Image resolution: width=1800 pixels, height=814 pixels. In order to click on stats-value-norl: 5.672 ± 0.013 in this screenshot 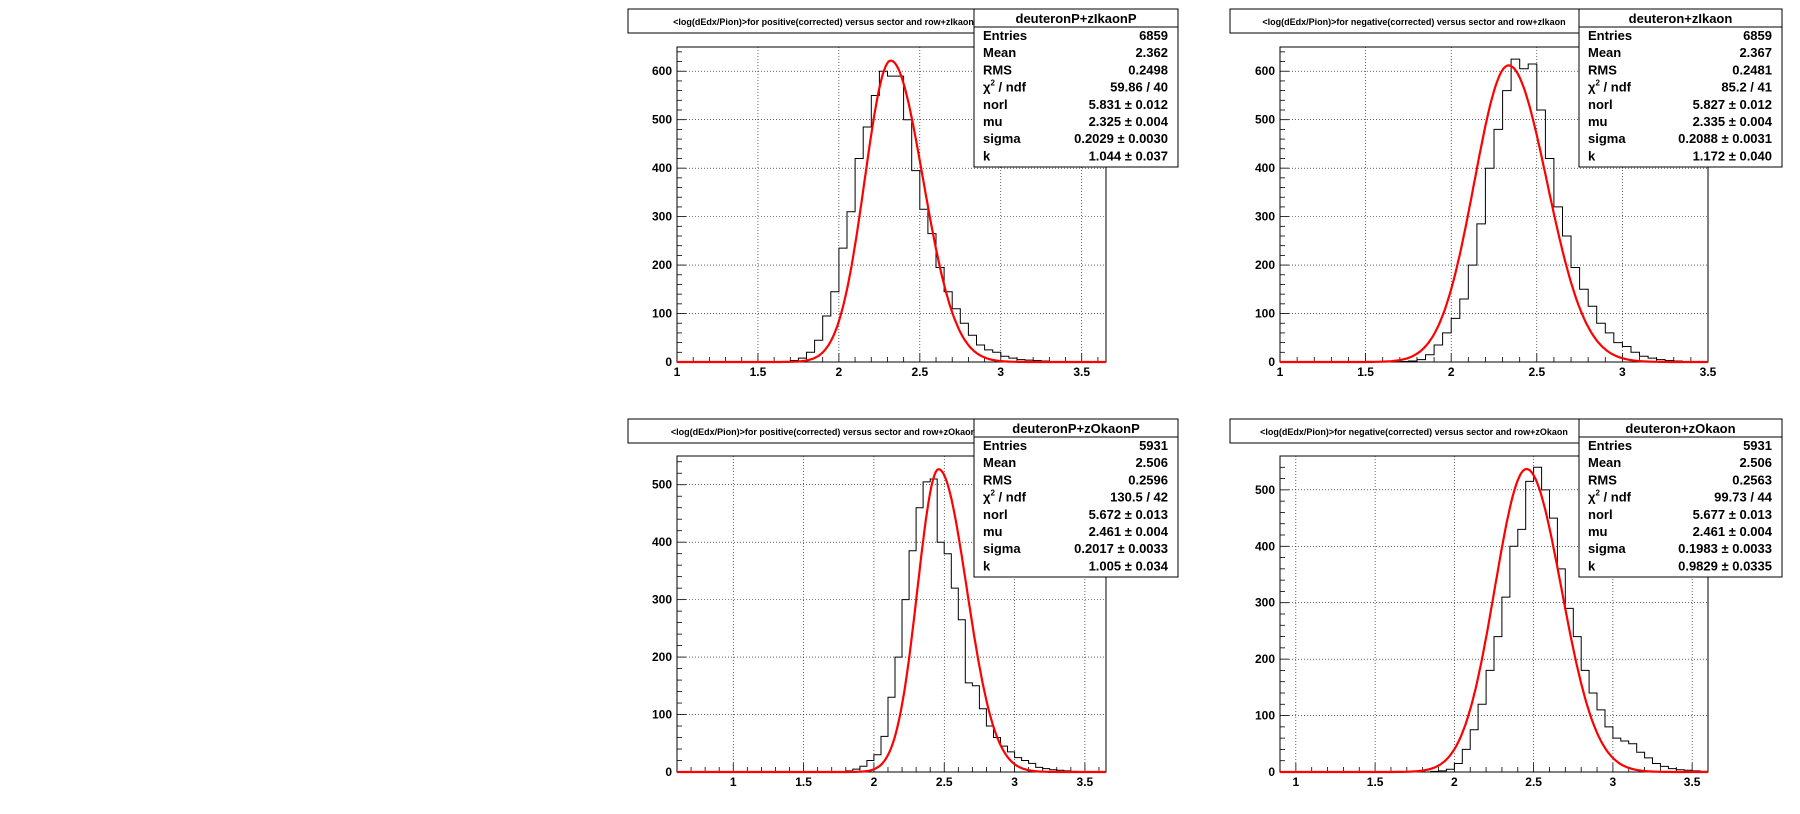, I will do `click(1128, 514)`.